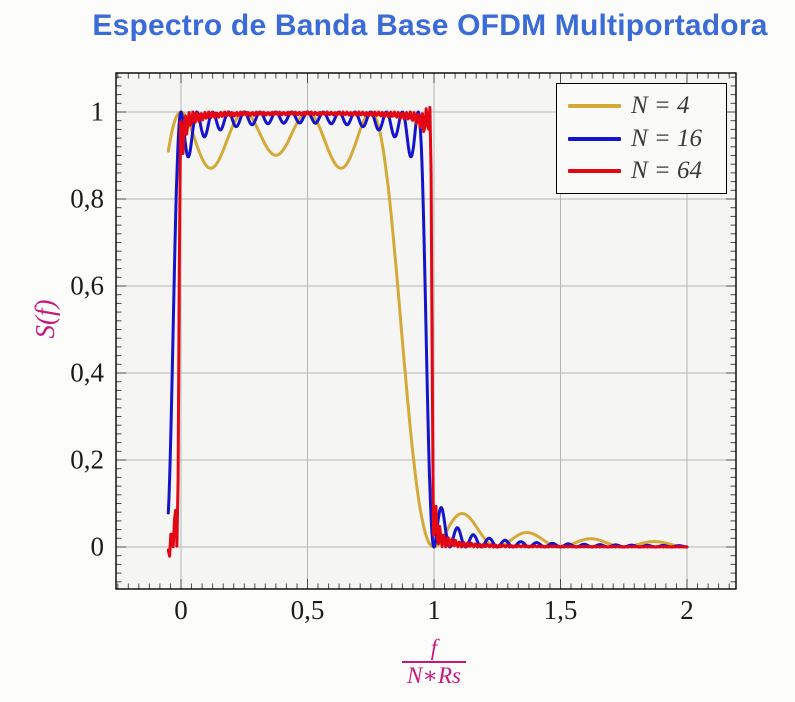 This screenshot has height=702, width=795. What do you see at coordinates (87, 285) in the screenshot?
I see `y-tick-label: 0,6` at bounding box center [87, 285].